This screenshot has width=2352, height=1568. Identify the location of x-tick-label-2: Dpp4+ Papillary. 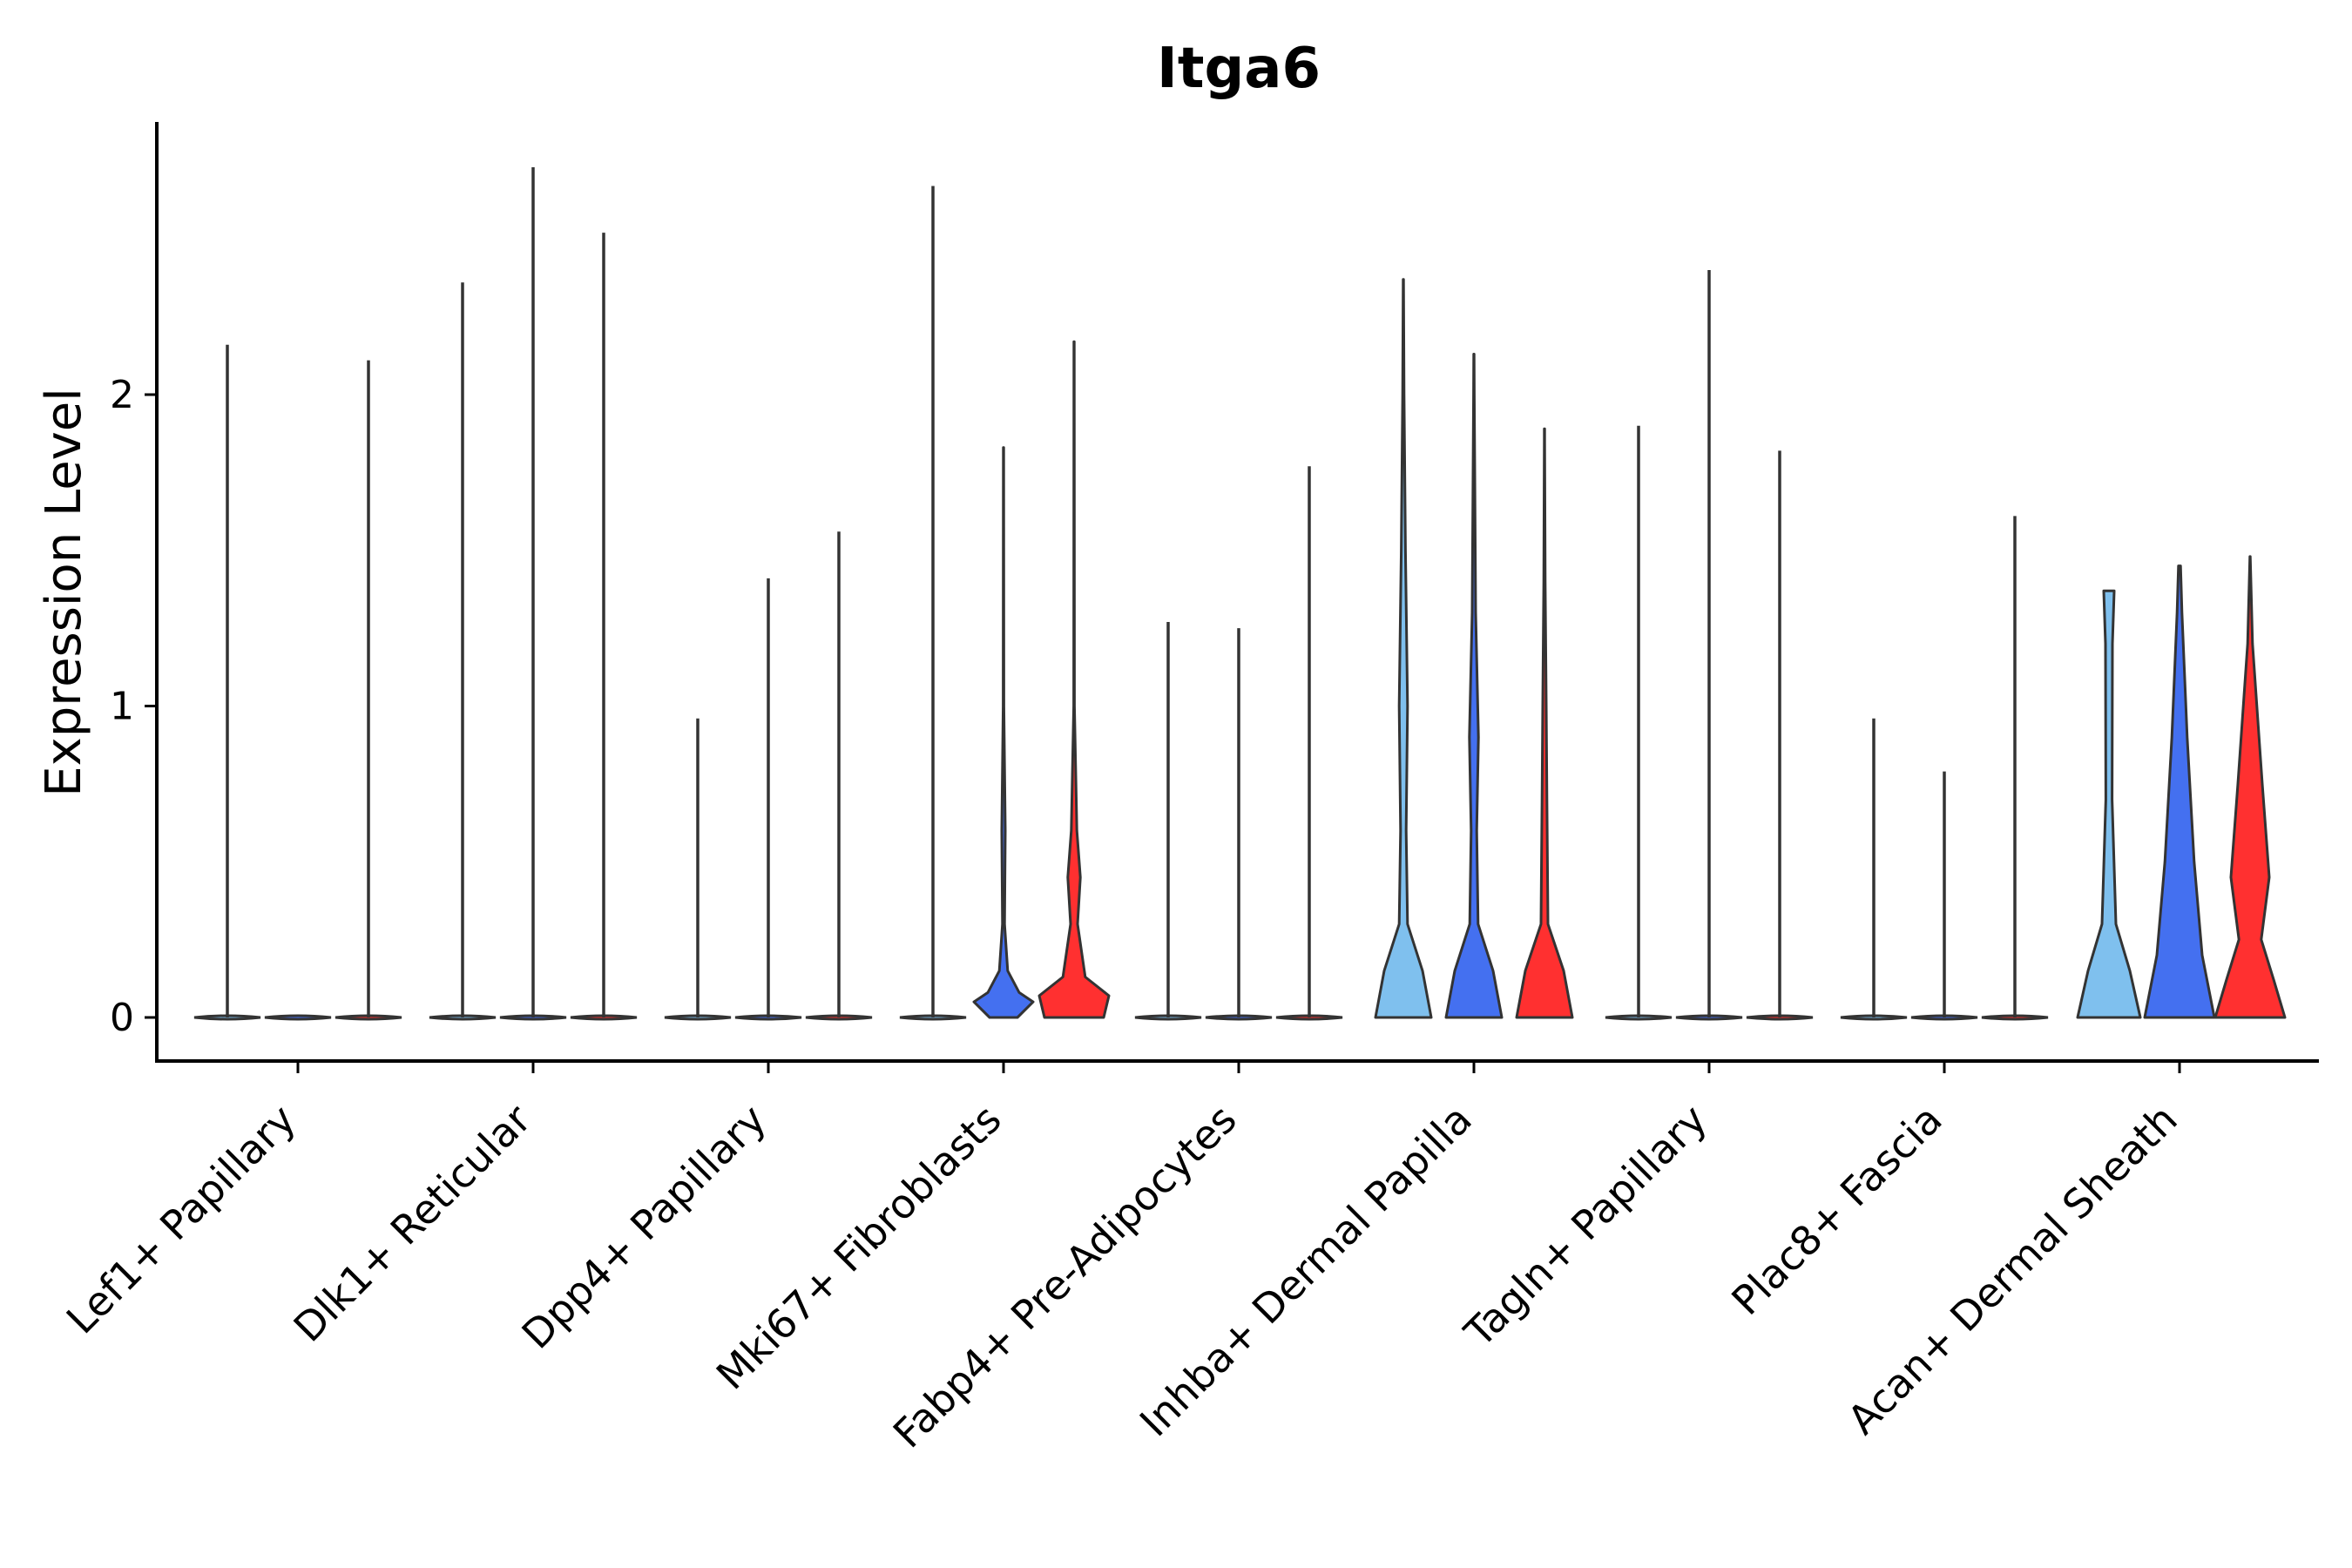
(644, 1227).